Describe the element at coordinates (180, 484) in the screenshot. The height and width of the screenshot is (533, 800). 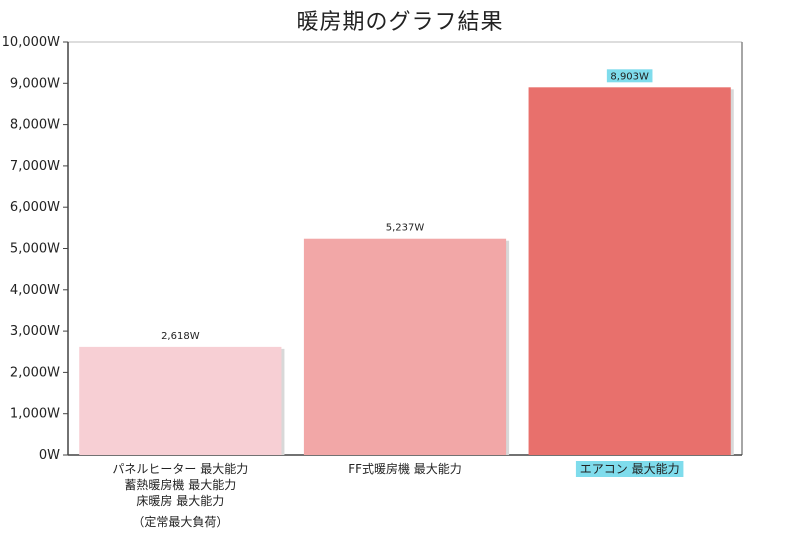
I see `category-label: 蓄熱暖房機 最大能力` at that location.